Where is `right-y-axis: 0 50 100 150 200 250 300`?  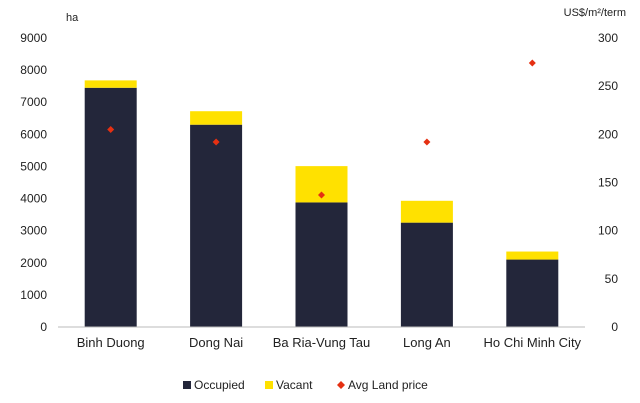 right-y-axis: 0 50 100 150 200 250 300 is located at coordinates (608, 182).